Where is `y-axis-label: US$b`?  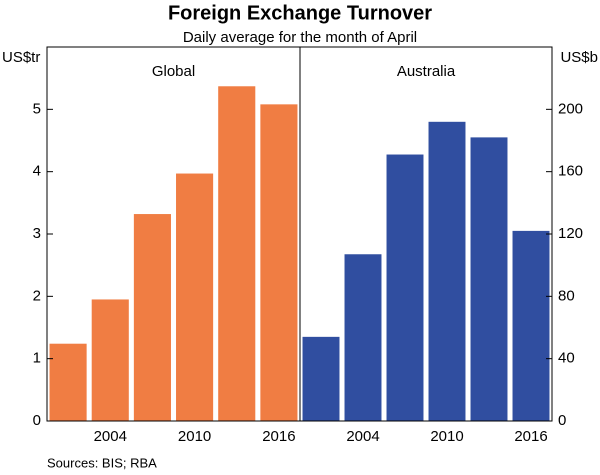
y-axis-label: US$b is located at coordinates (579, 57).